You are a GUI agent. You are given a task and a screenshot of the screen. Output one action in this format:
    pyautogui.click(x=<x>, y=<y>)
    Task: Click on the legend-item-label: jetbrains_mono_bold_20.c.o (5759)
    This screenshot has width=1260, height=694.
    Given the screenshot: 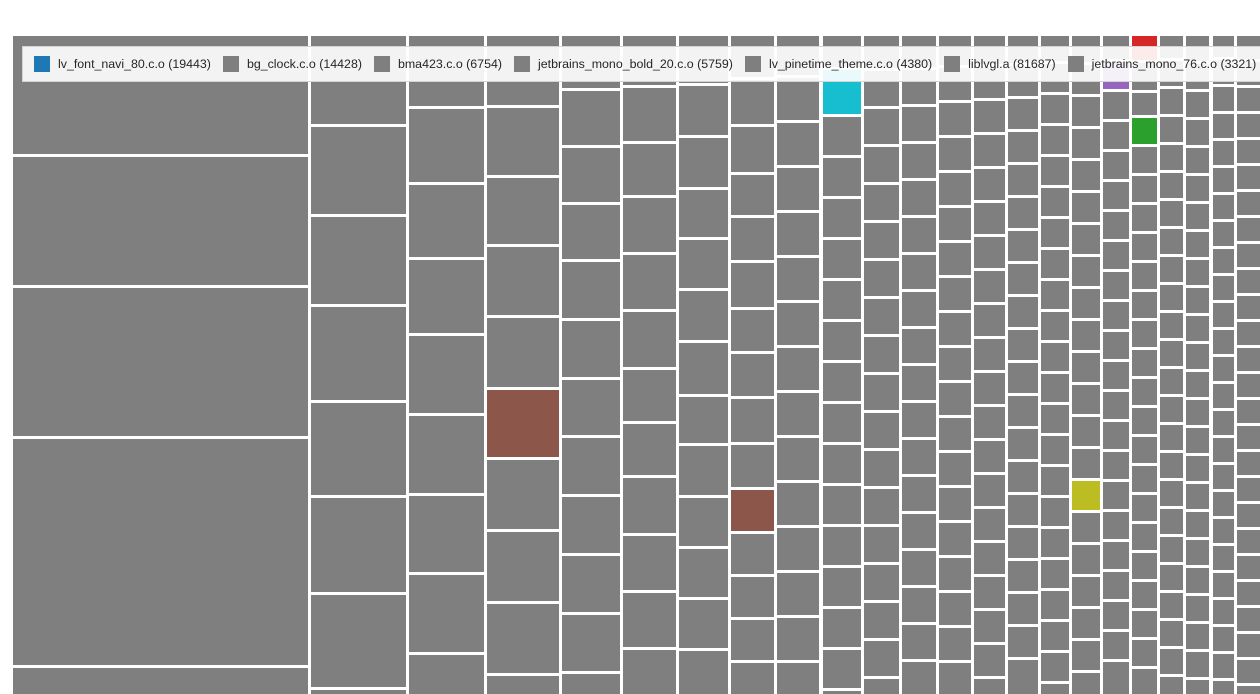 What is the action you would take?
    pyautogui.click(x=635, y=64)
    